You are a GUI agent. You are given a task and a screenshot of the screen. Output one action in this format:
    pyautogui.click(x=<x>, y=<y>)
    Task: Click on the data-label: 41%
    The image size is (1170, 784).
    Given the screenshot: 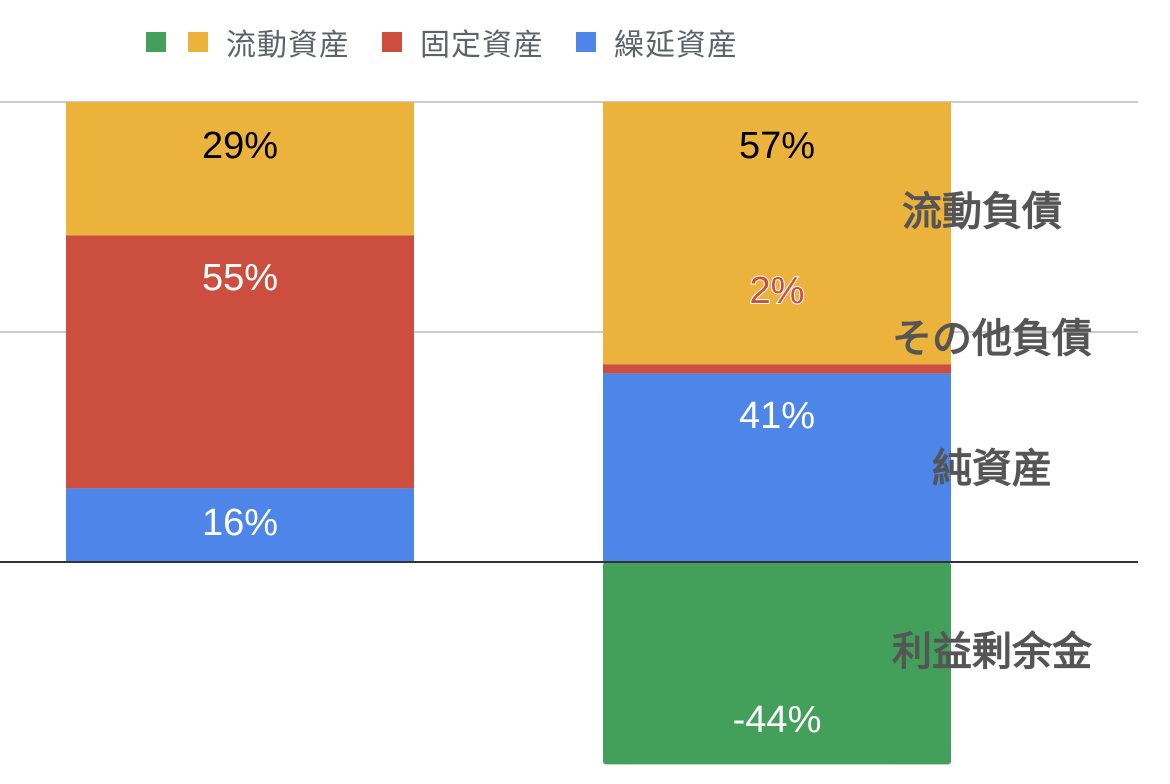 What is the action you would take?
    pyautogui.click(x=777, y=416)
    